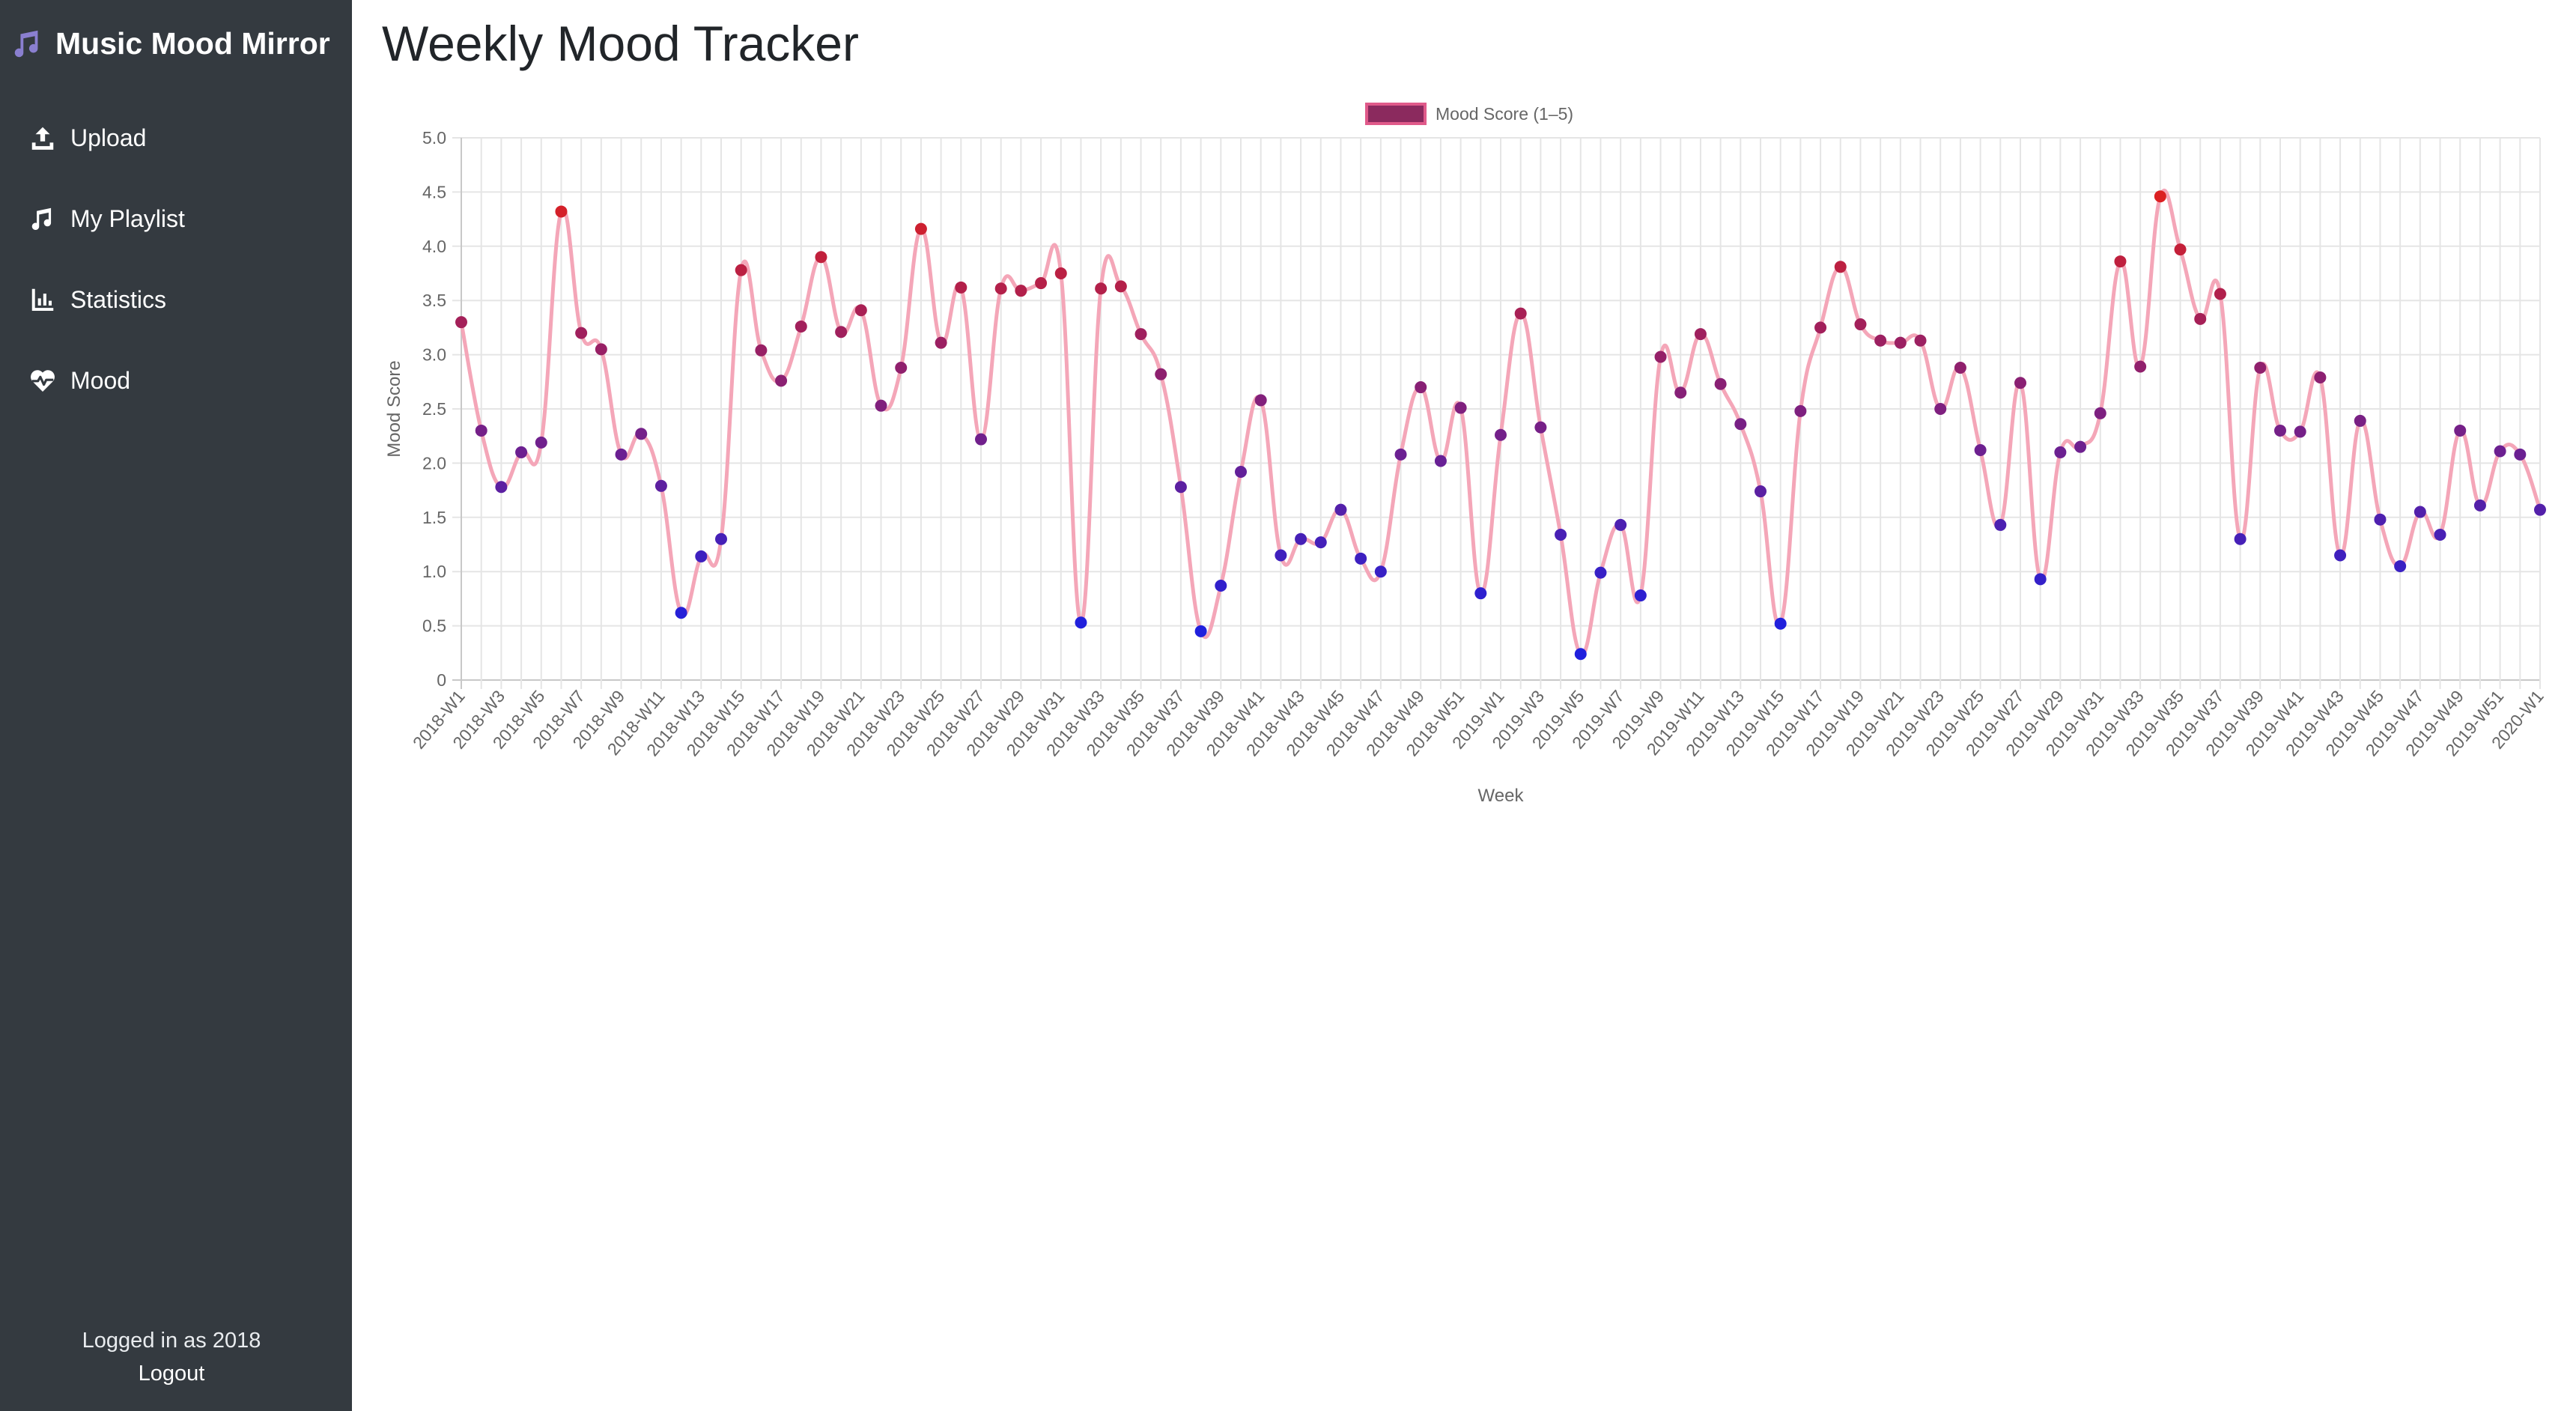  What do you see at coordinates (170, 43) in the screenshot?
I see `brand: Music Mood Mirror` at bounding box center [170, 43].